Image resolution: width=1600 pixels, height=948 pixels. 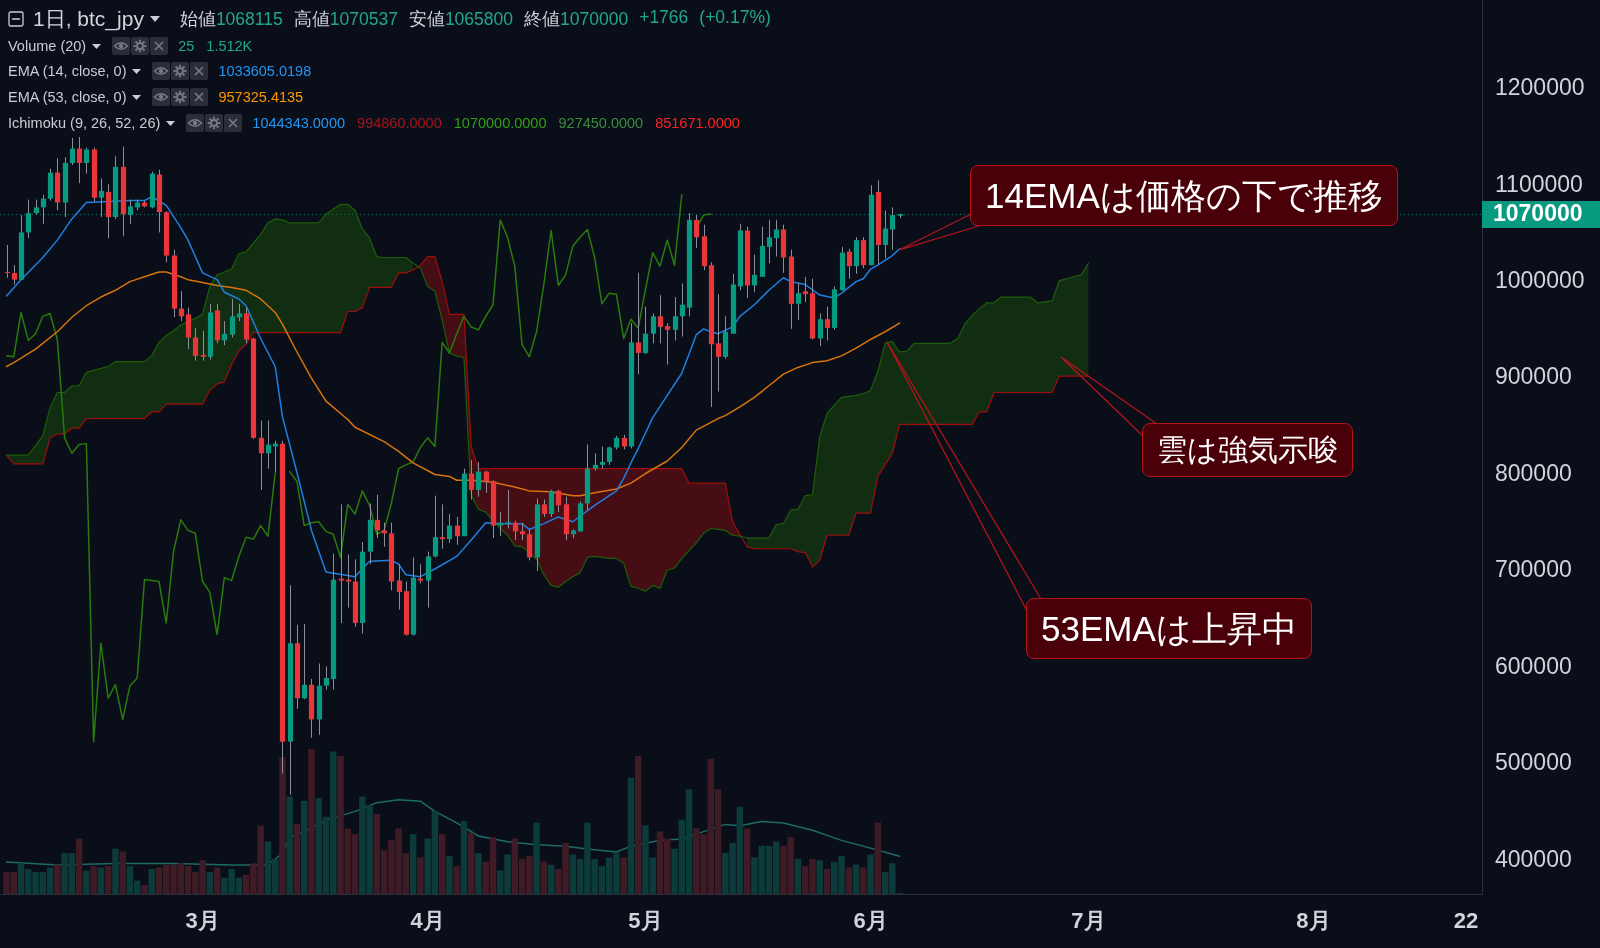 What do you see at coordinates (1533, 472) in the screenshot?
I see `y-tick-label: 800000` at bounding box center [1533, 472].